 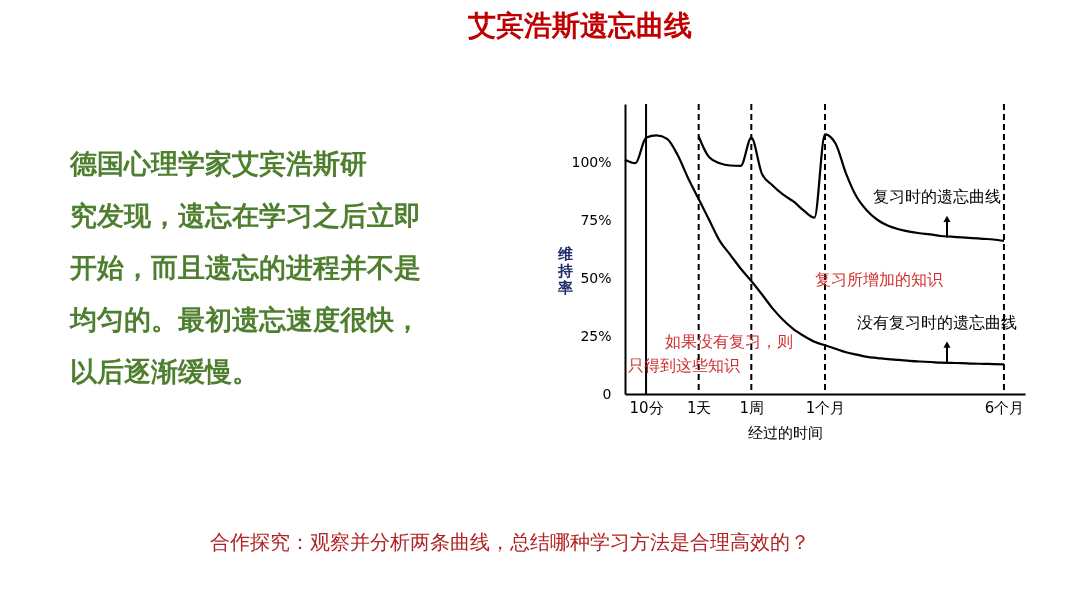 What do you see at coordinates (596, 219) in the screenshot?
I see `y-tick-label: 75%` at bounding box center [596, 219].